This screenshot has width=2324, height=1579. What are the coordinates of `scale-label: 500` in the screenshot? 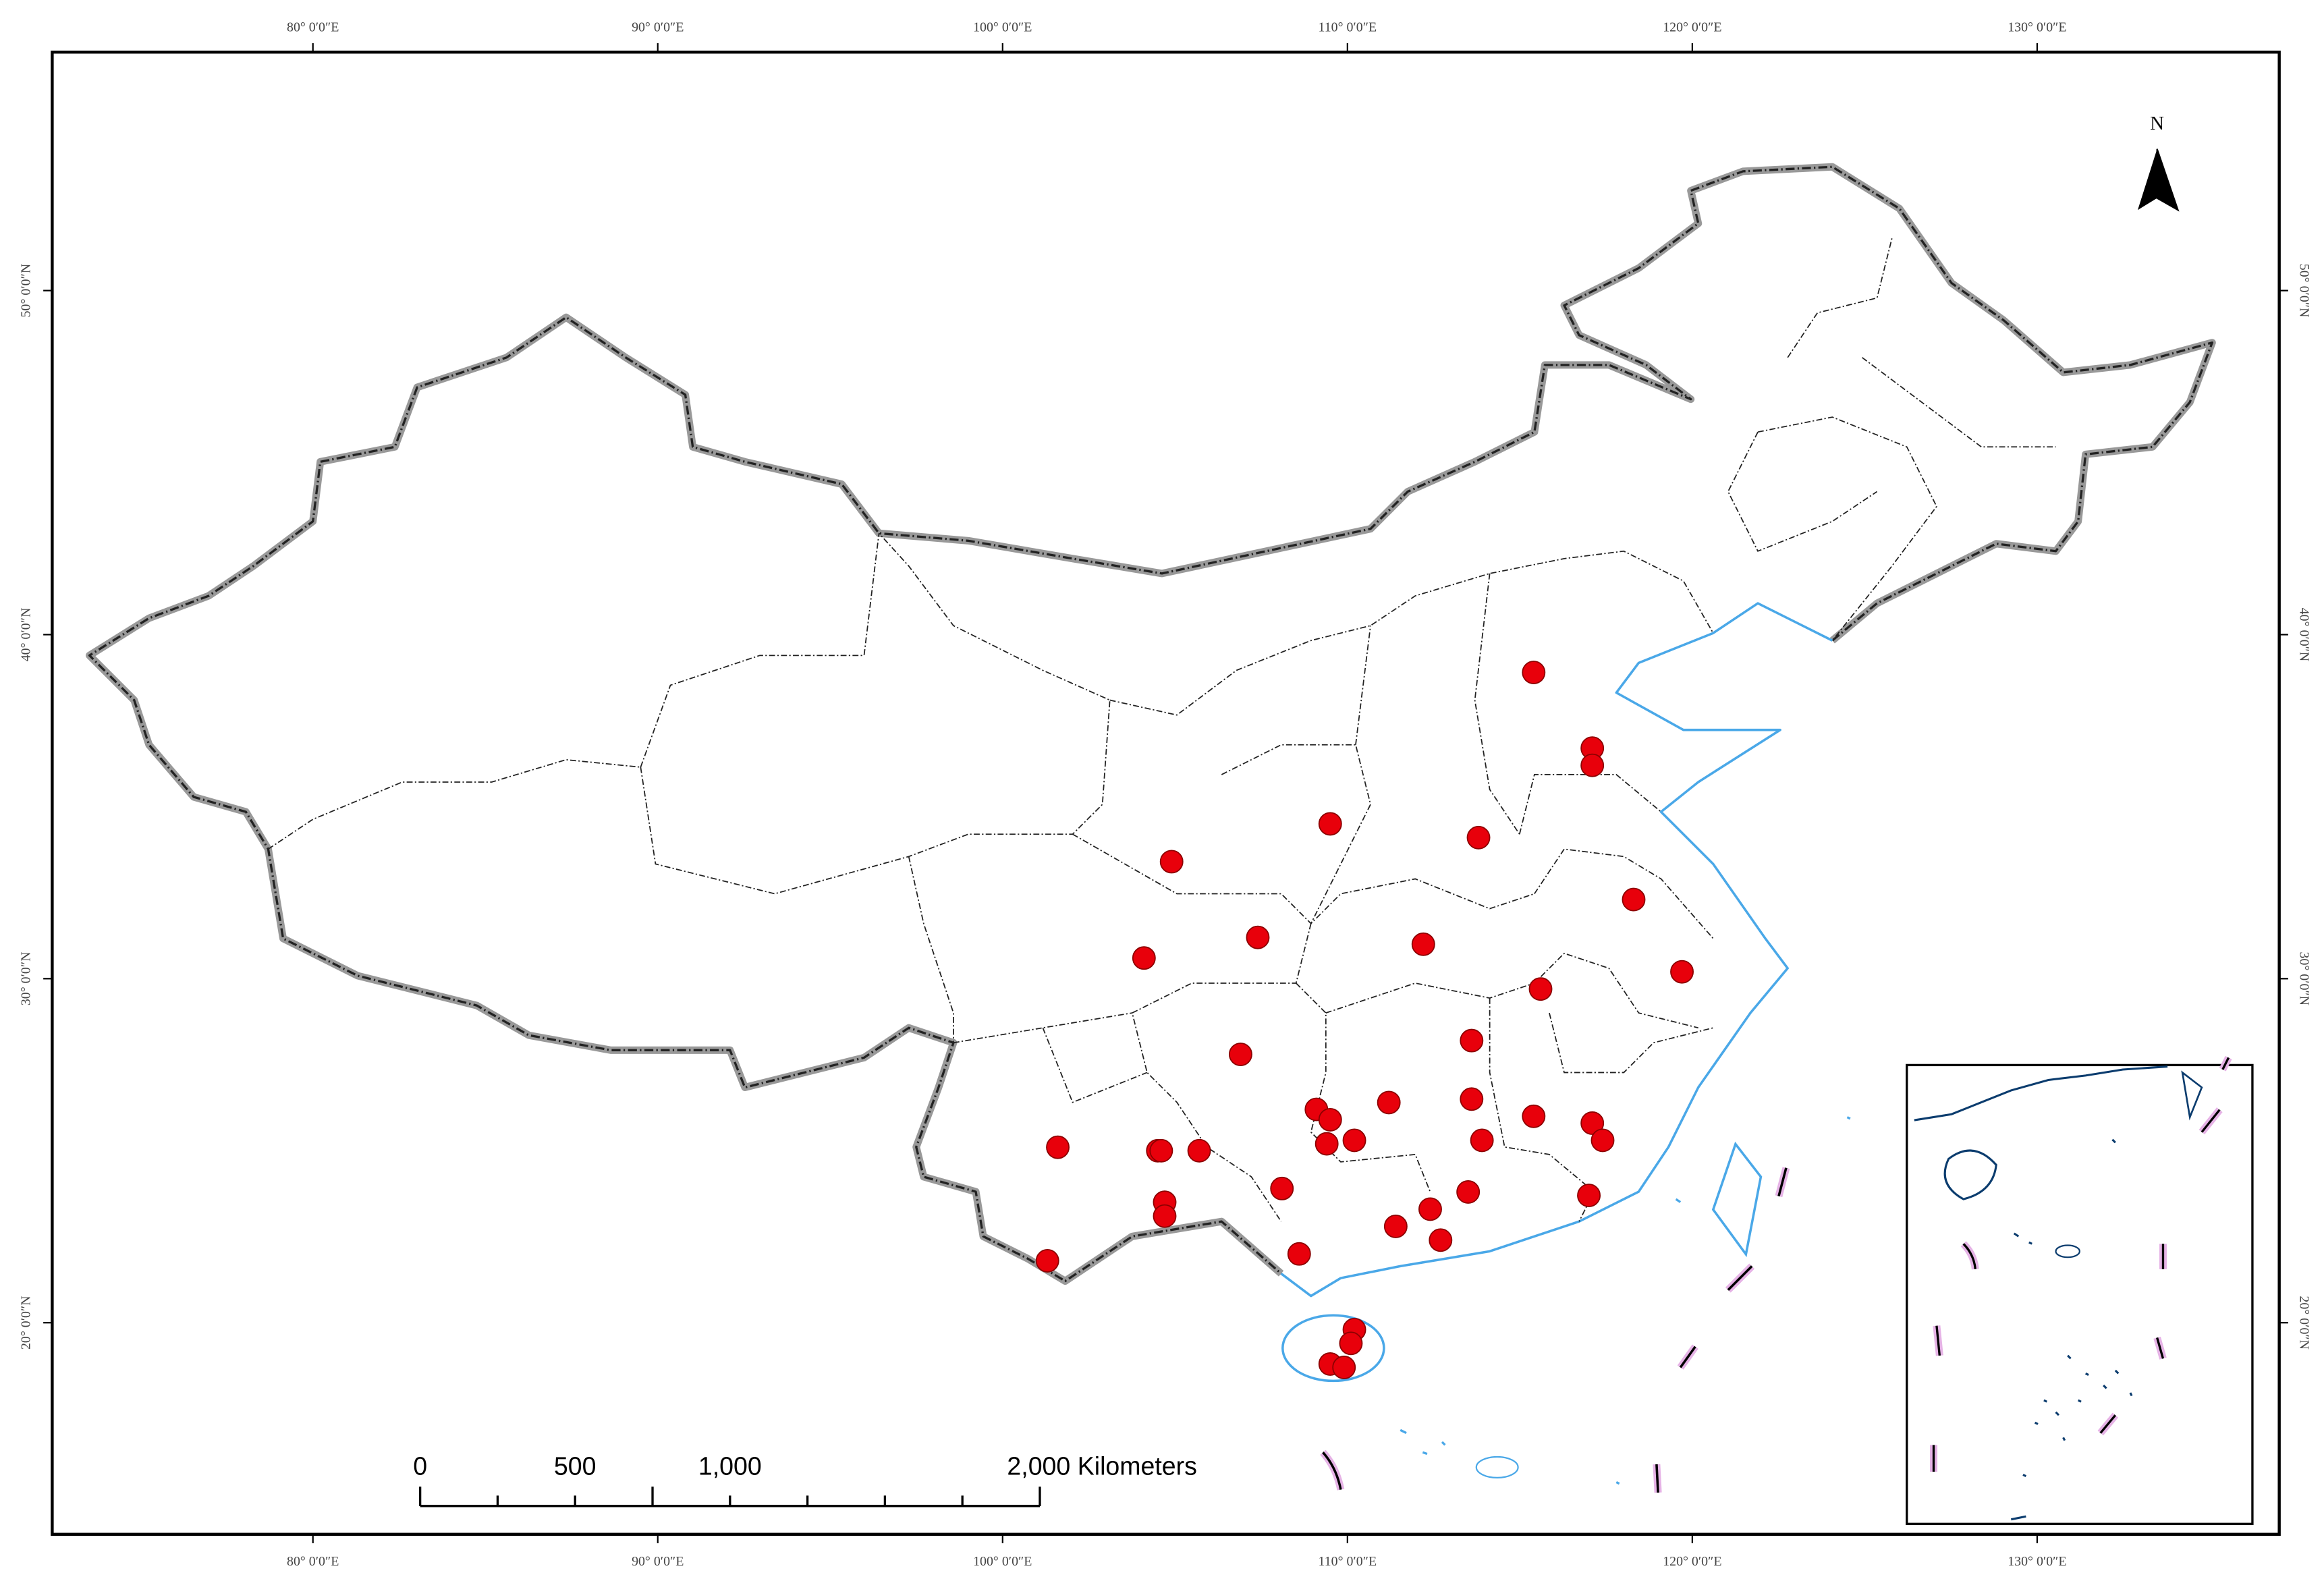 It's located at (575, 1466).